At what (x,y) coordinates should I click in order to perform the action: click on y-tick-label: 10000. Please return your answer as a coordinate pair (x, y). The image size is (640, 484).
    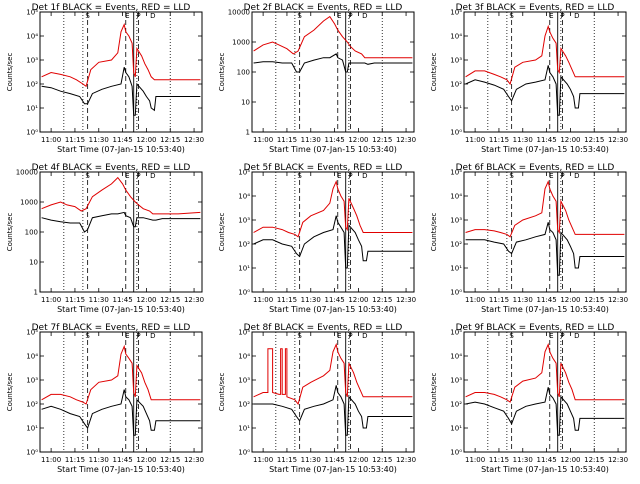
    Looking at the image, I should click on (239, 13).